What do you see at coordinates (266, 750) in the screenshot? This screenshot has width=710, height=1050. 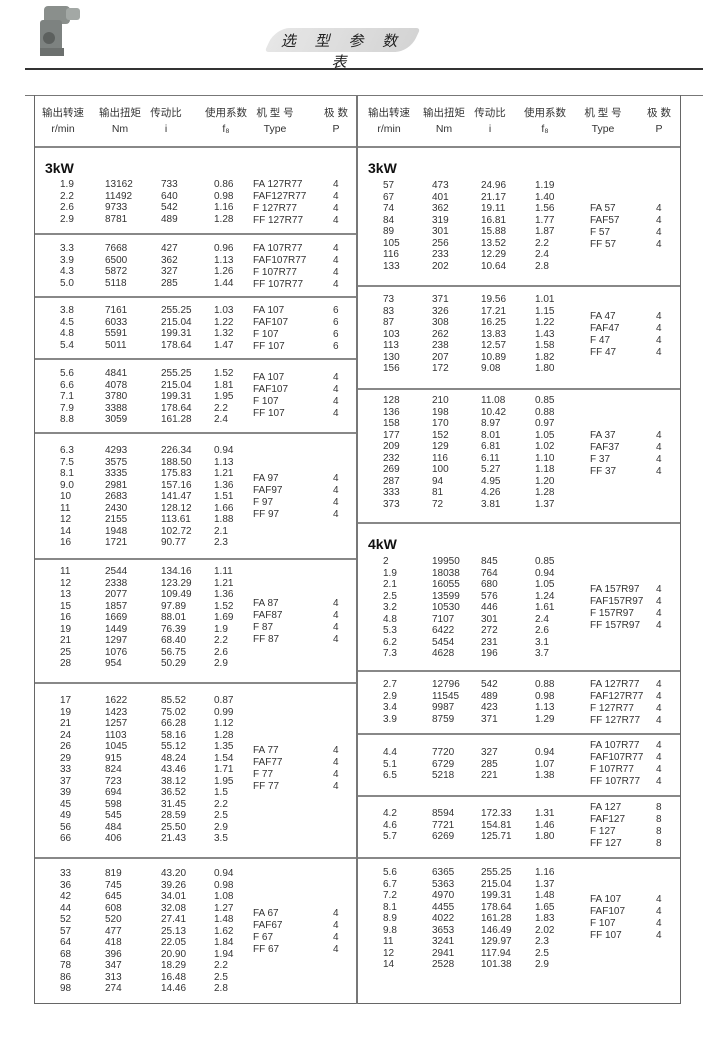 I see `type-cell: FA 77` at bounding box center [266, 750].